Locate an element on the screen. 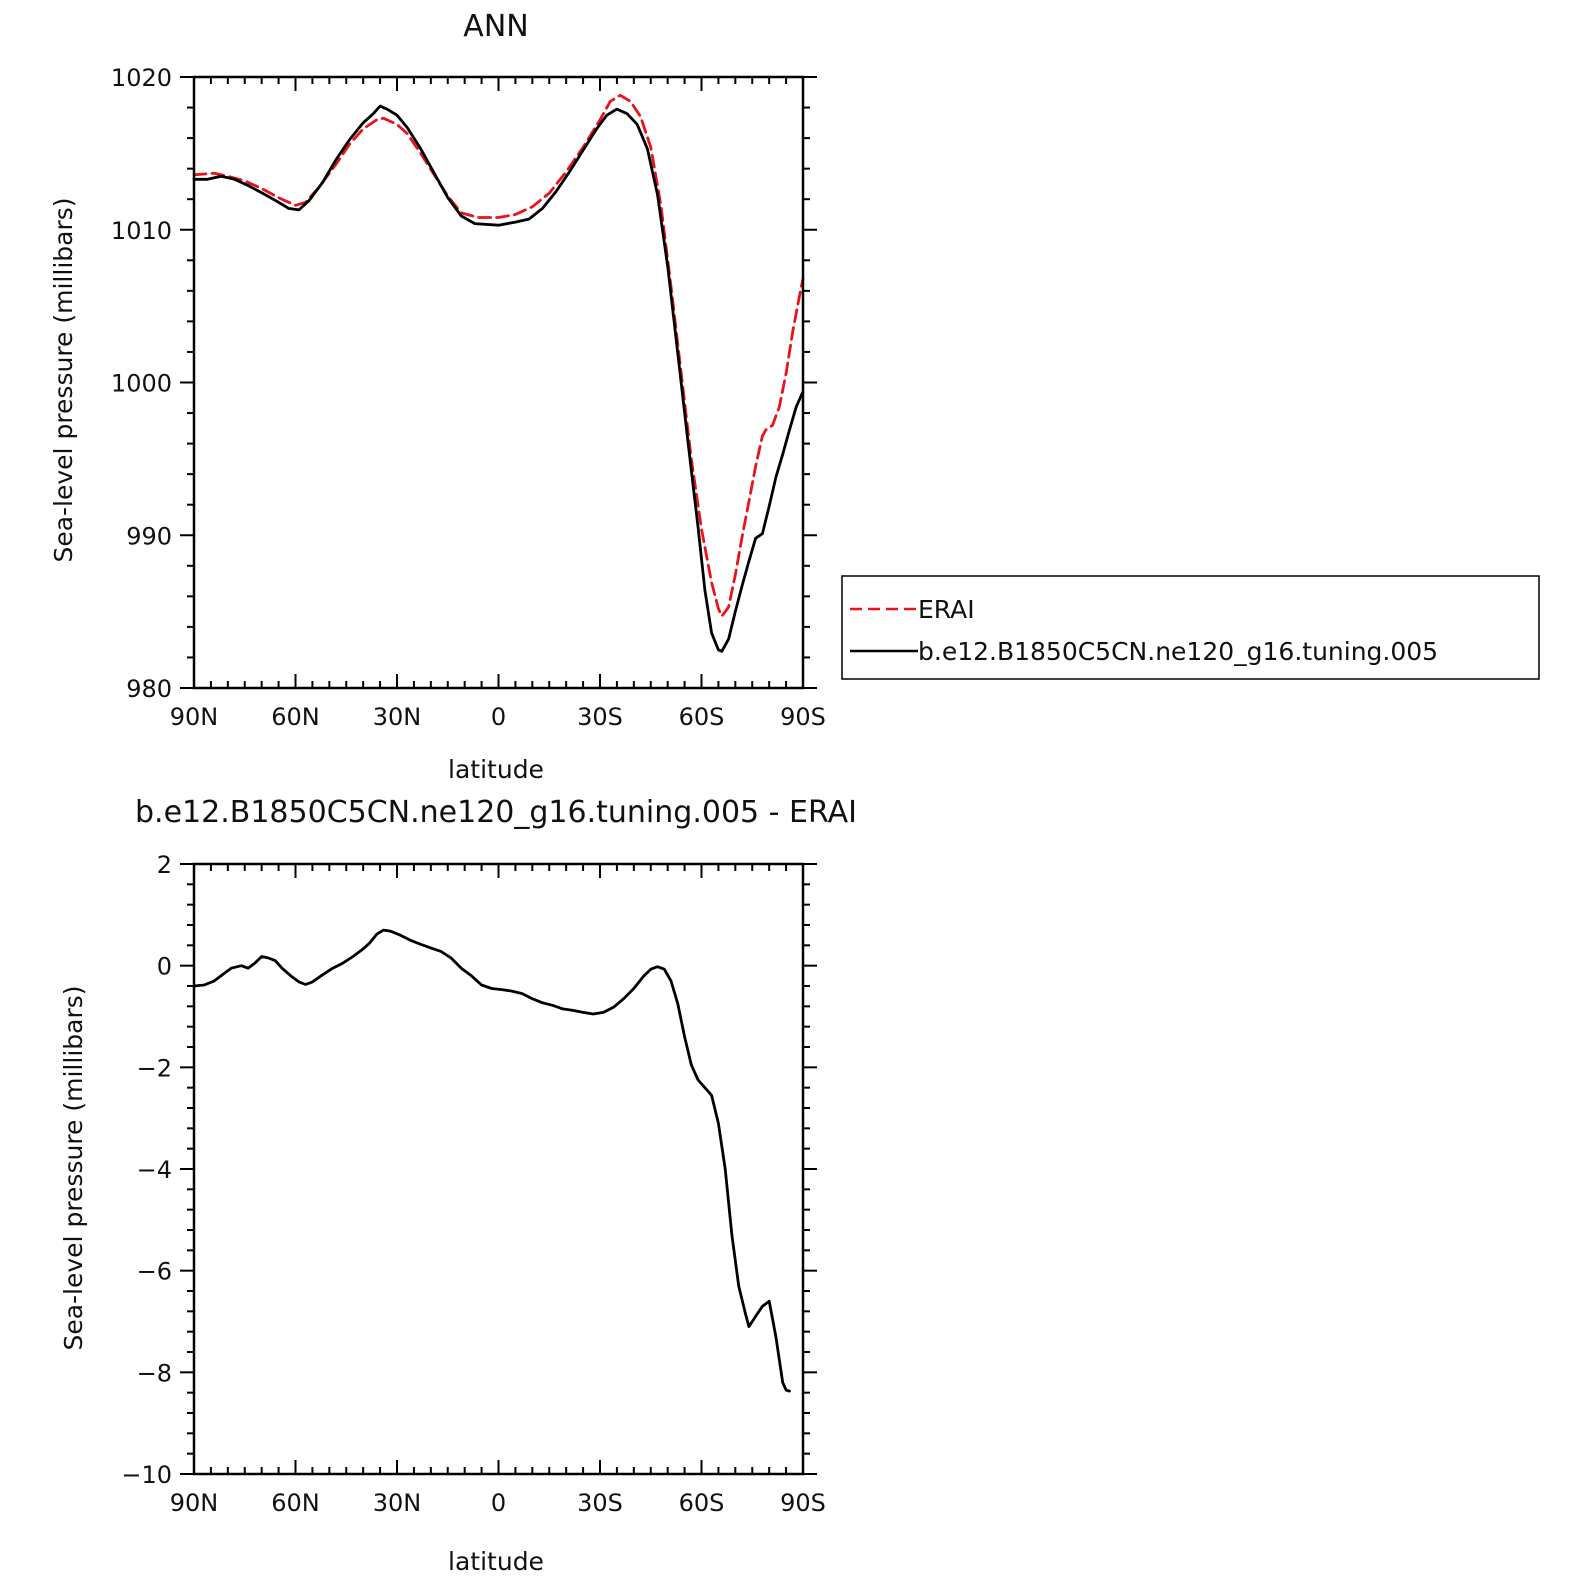 The height and width of the screenshot is (1585, 1585). top-panel-y-tick-label: 1010 is located at coordinates (141, 231).